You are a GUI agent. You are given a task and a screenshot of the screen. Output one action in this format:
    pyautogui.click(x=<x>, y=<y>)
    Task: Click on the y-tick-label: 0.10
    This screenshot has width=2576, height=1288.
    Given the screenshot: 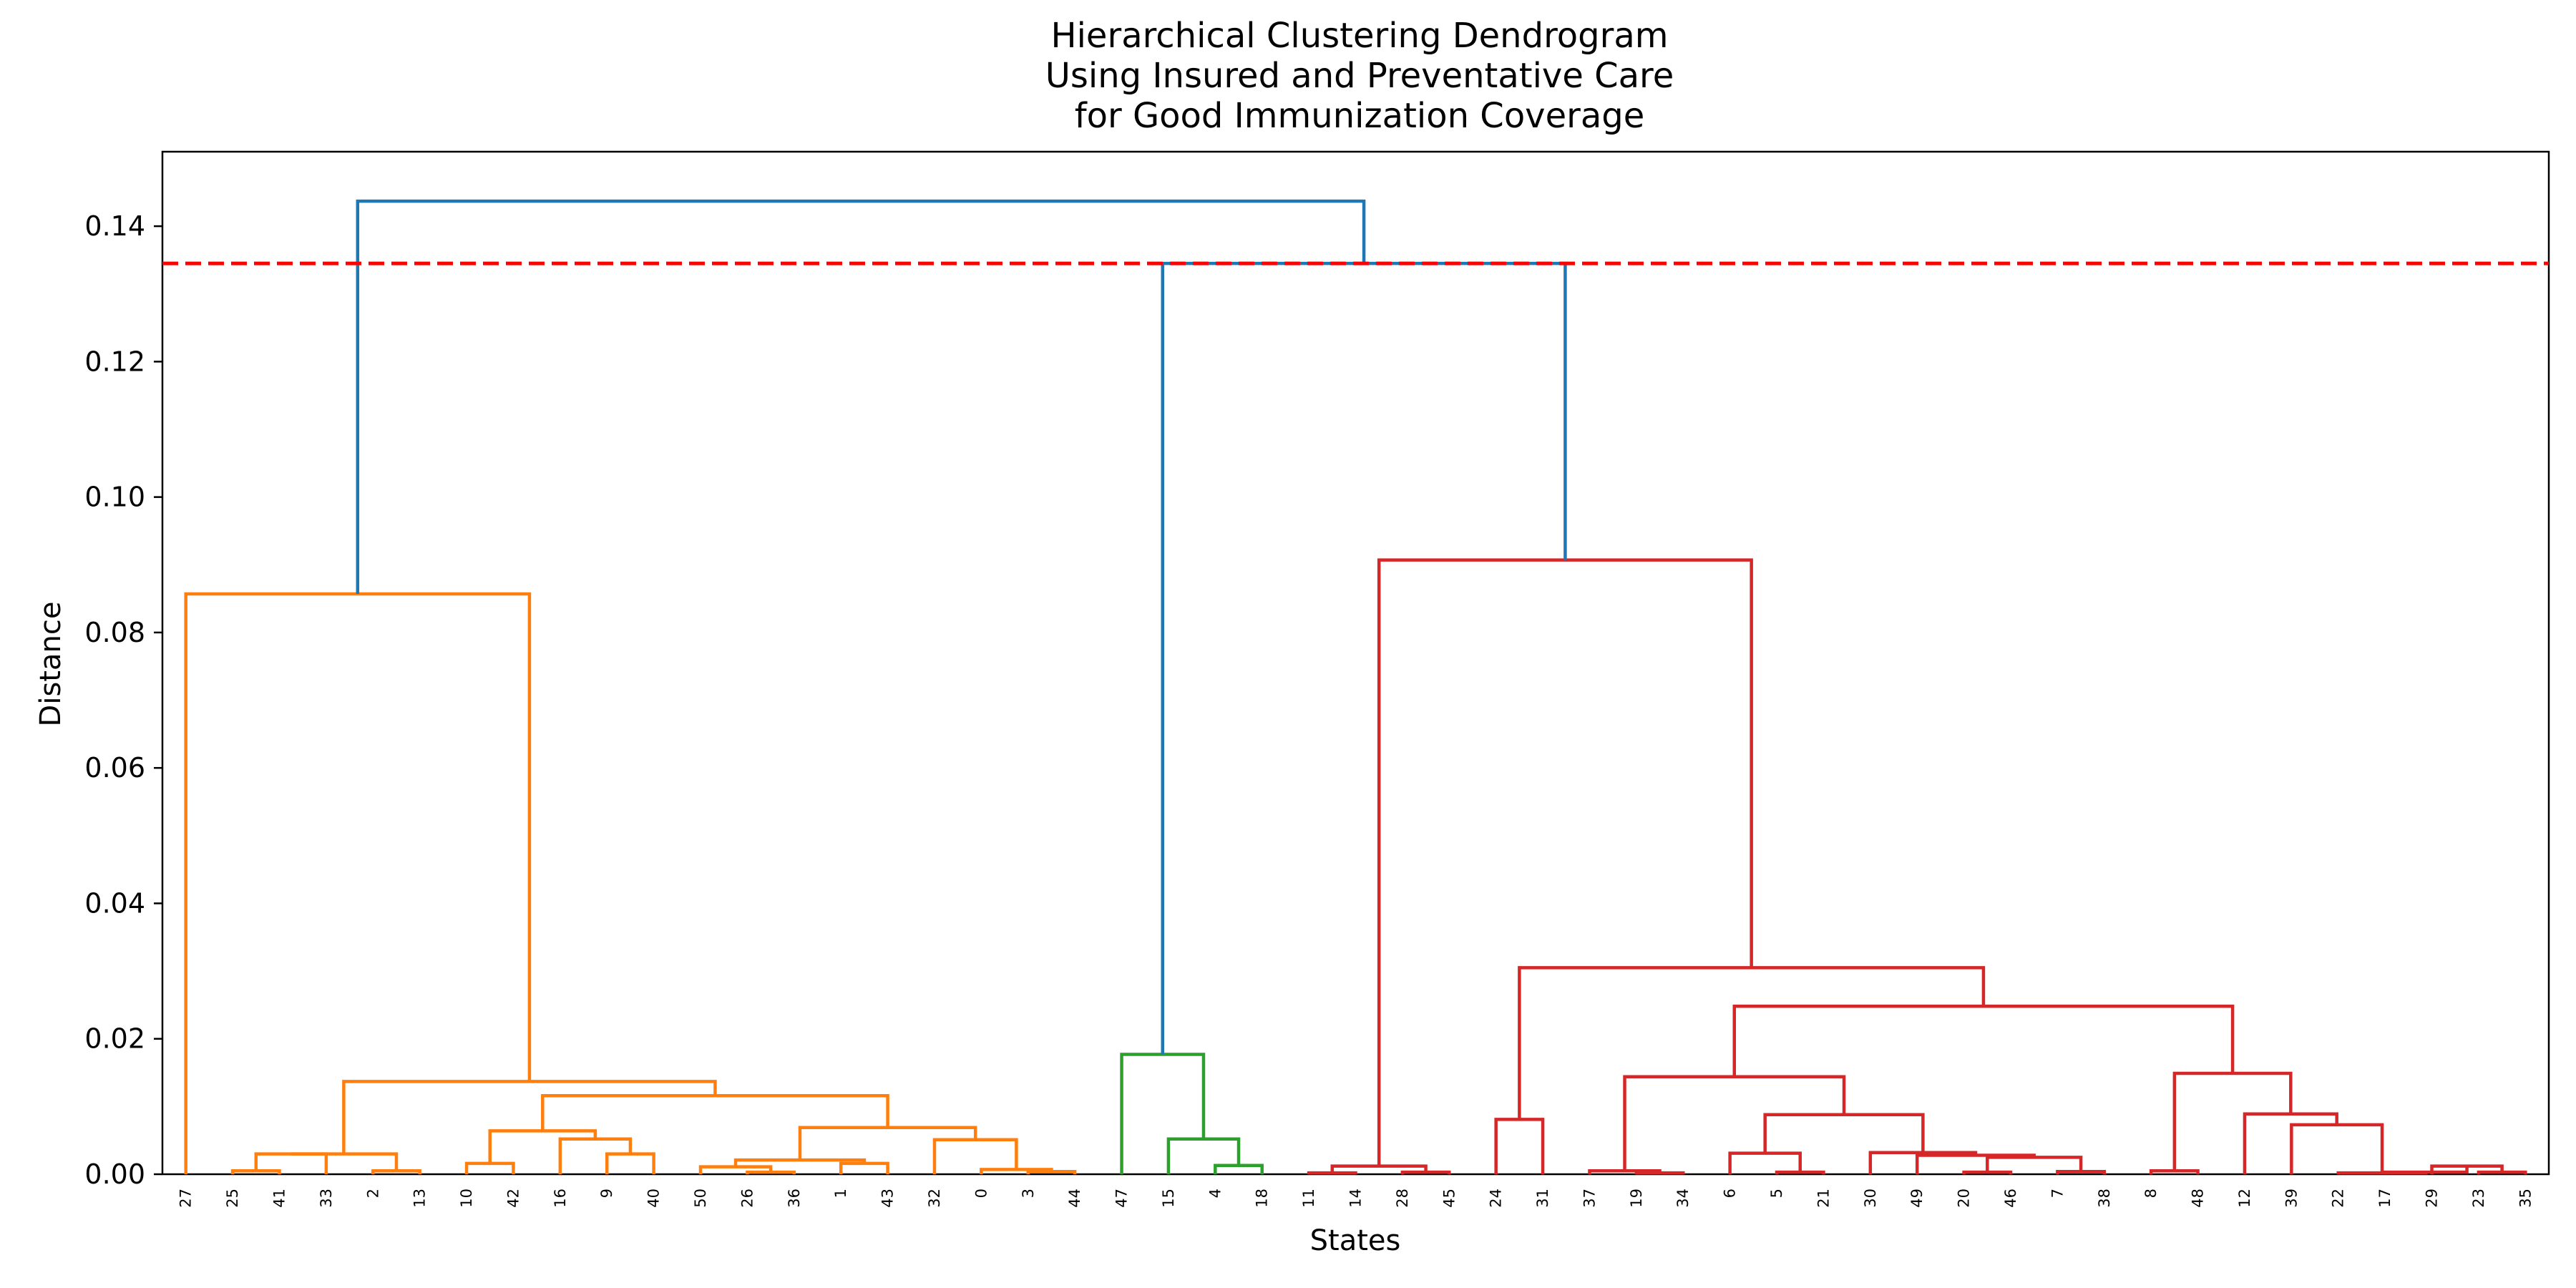 What is the action you would take?
    pyautogui.click(x=114, y=497)
    